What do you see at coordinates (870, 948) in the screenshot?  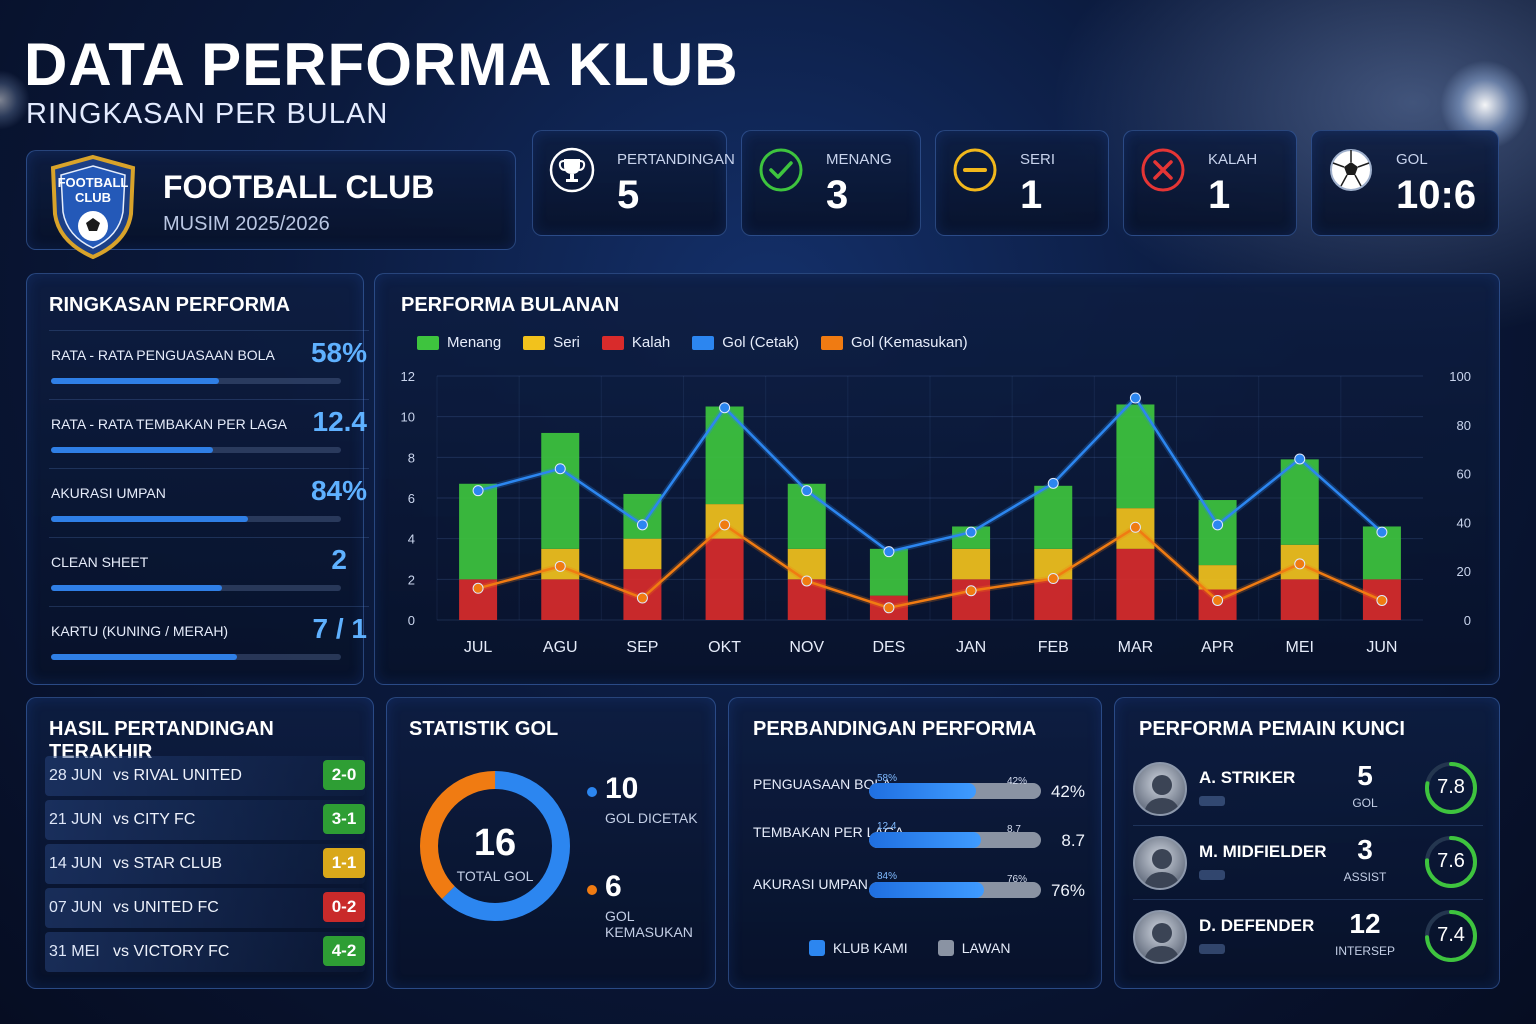 I see `legend-label: KLUB KAMI` at bounding box center [870, 948].